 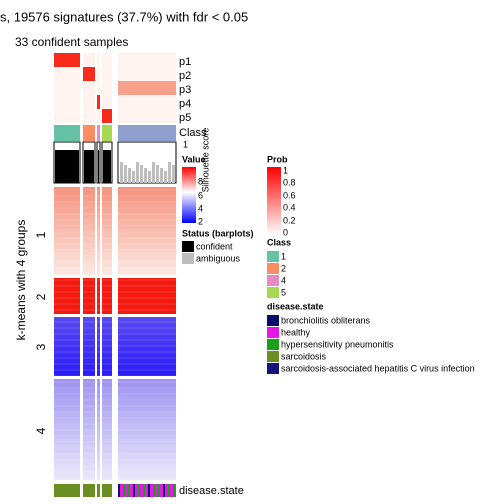 I want to click on subtitle: 33 confident samples, so click(x=71, y=42).